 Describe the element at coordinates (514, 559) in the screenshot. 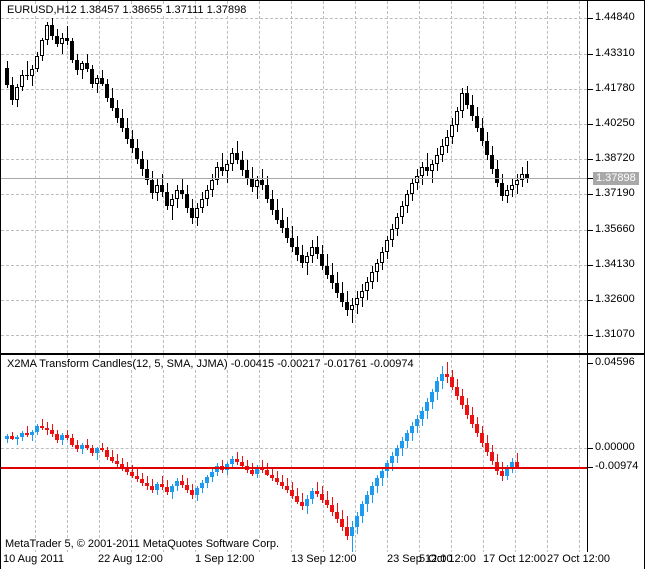

I see `time-axis-label: 17 Oct 12:00` at that location.